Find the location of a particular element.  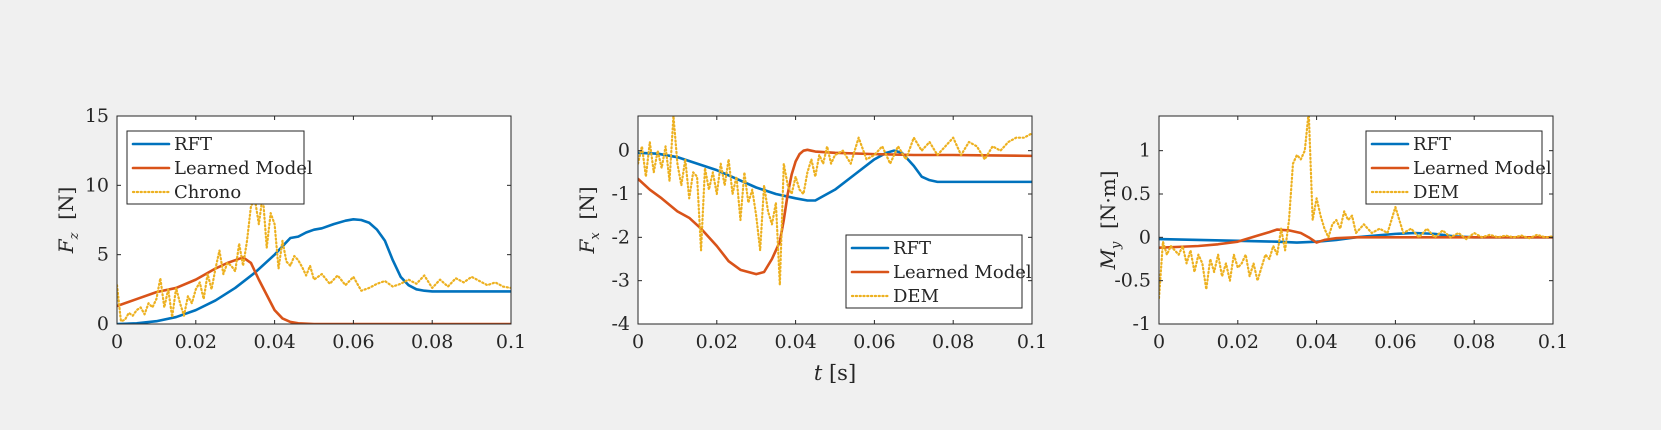

y-tick-label: 5 is located at coordinates (103, 255).